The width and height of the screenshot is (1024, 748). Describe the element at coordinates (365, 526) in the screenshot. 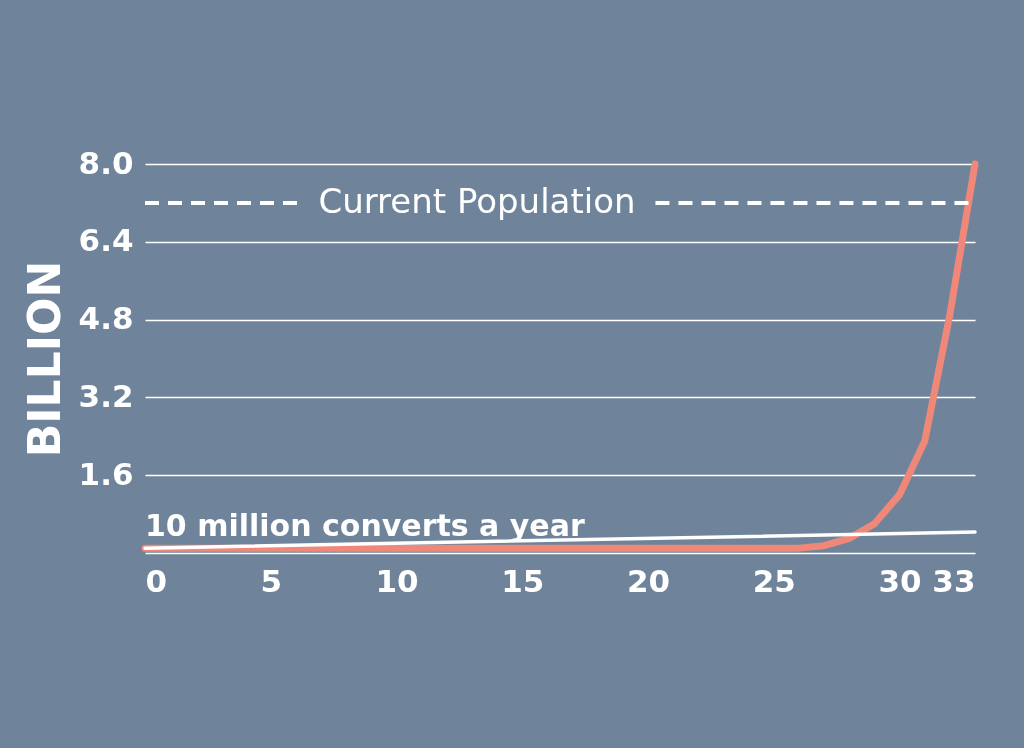

I see `series-label: 10 million converts a year` at that location.